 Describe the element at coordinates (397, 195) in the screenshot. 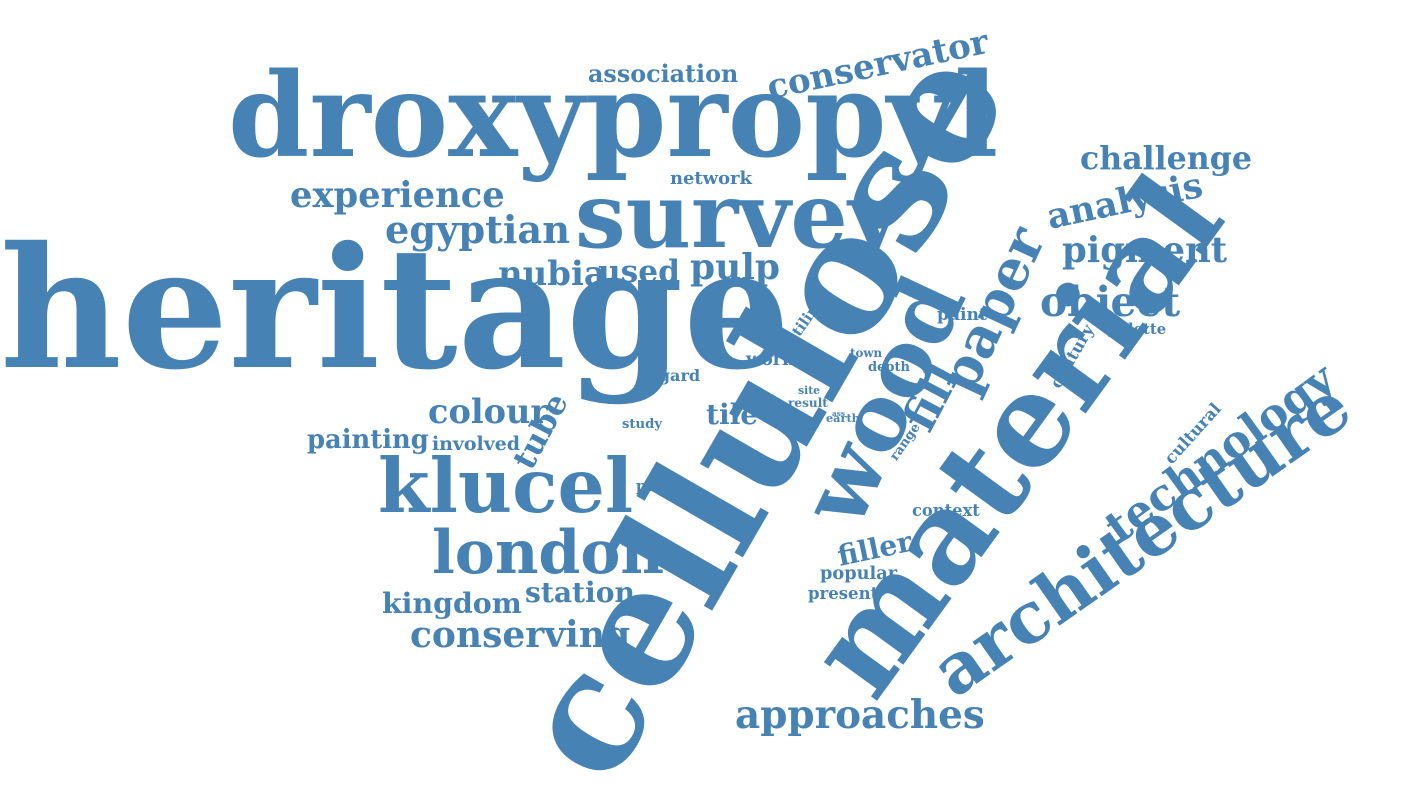

I see `word-experience: experience` at that location.